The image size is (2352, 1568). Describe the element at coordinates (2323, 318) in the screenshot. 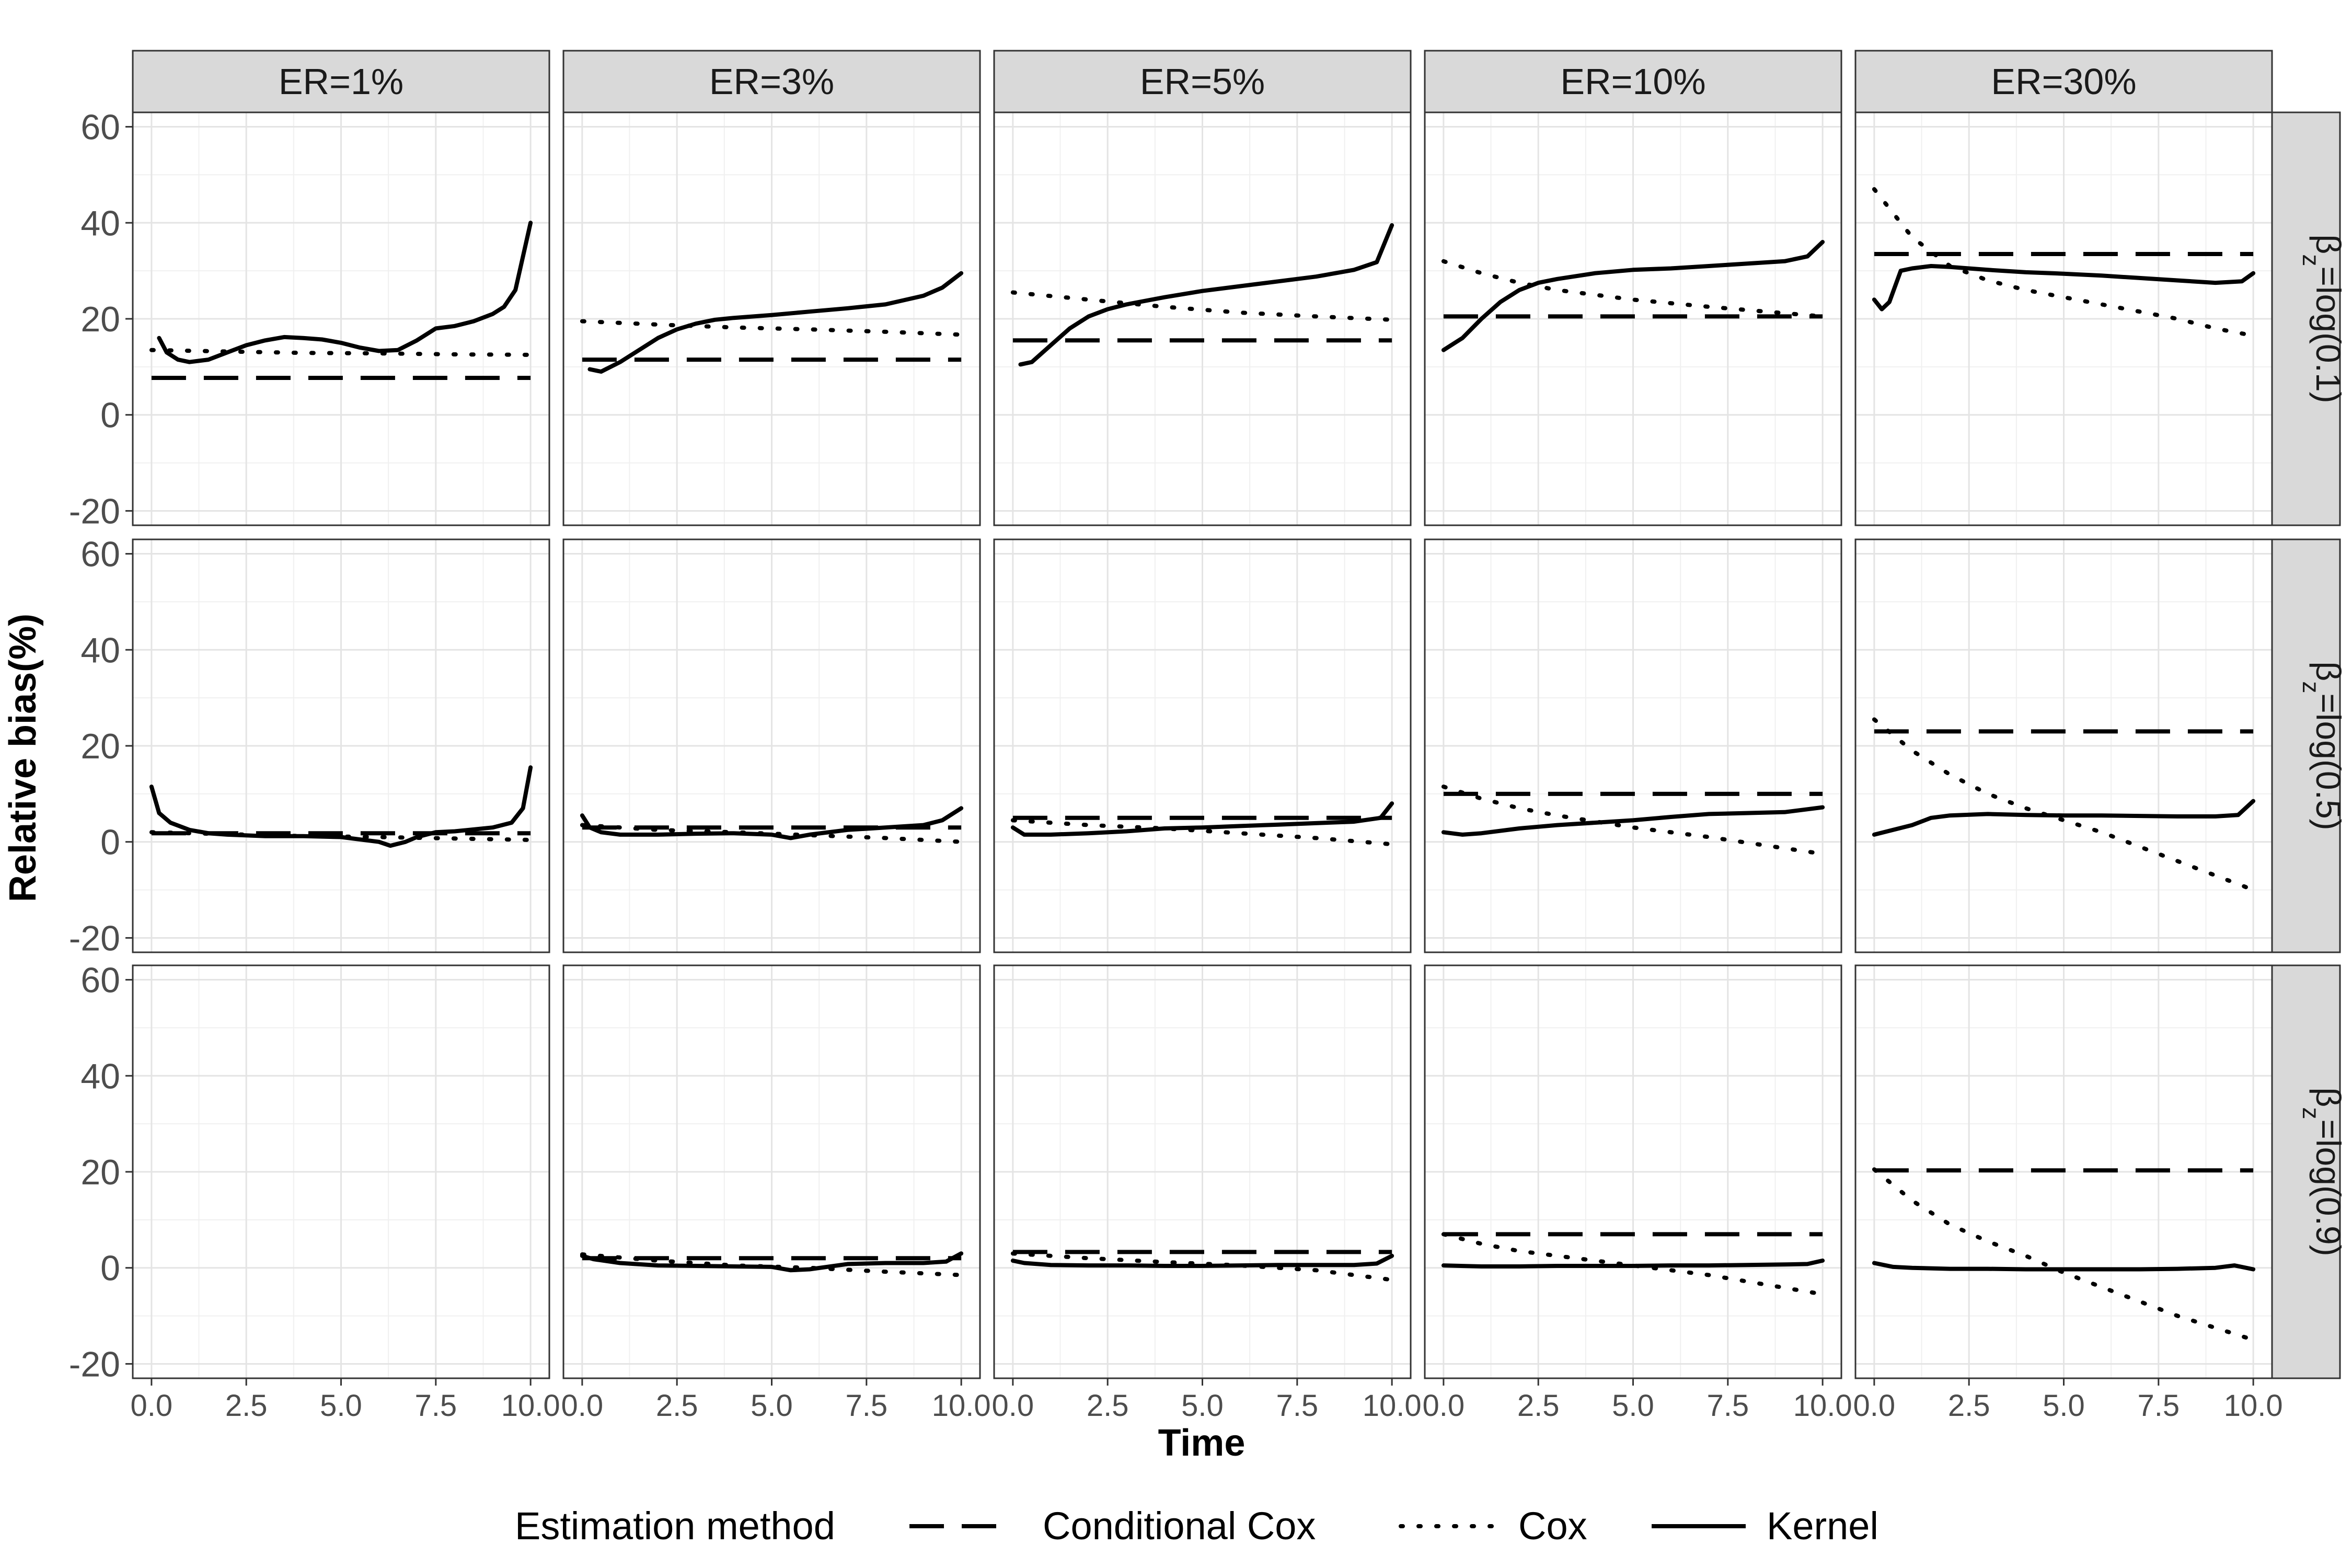

I see `facet-row-label: βz=log(0.1)` at that location.